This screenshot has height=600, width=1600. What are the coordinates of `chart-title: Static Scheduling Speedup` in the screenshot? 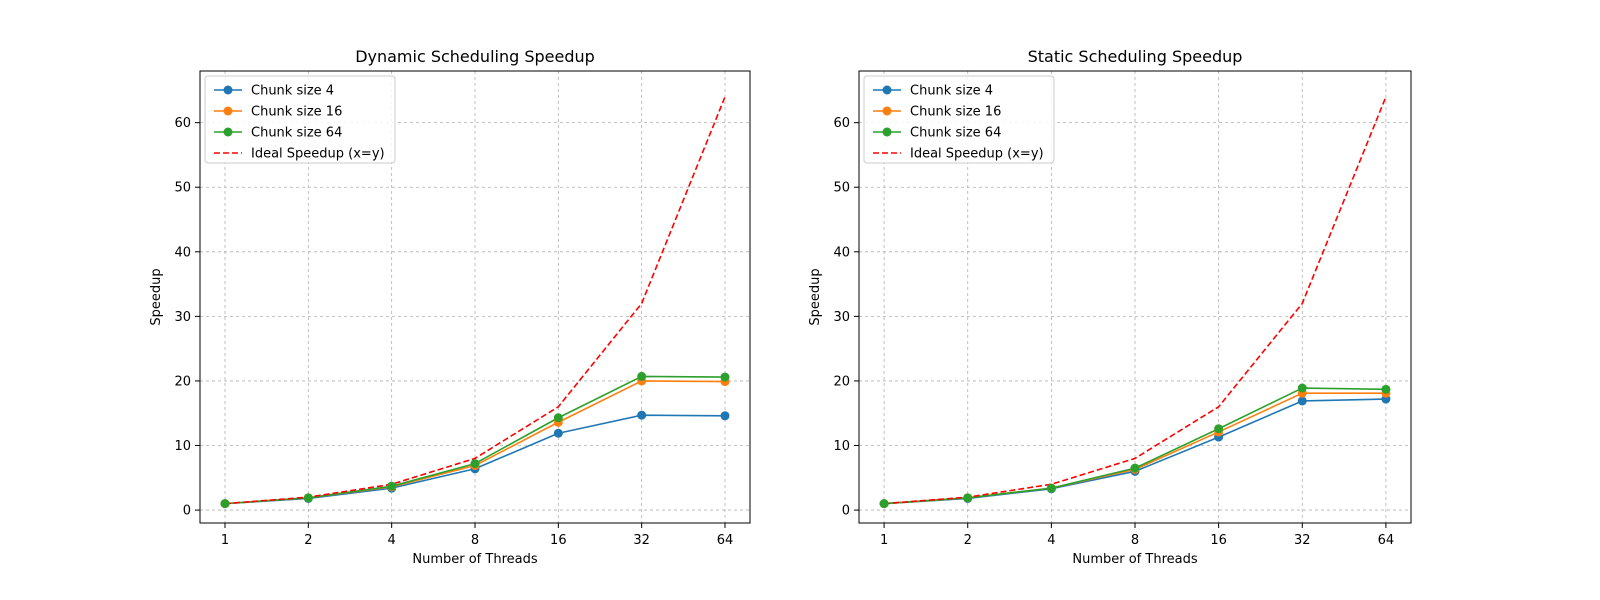 It's located at (1135, 56).